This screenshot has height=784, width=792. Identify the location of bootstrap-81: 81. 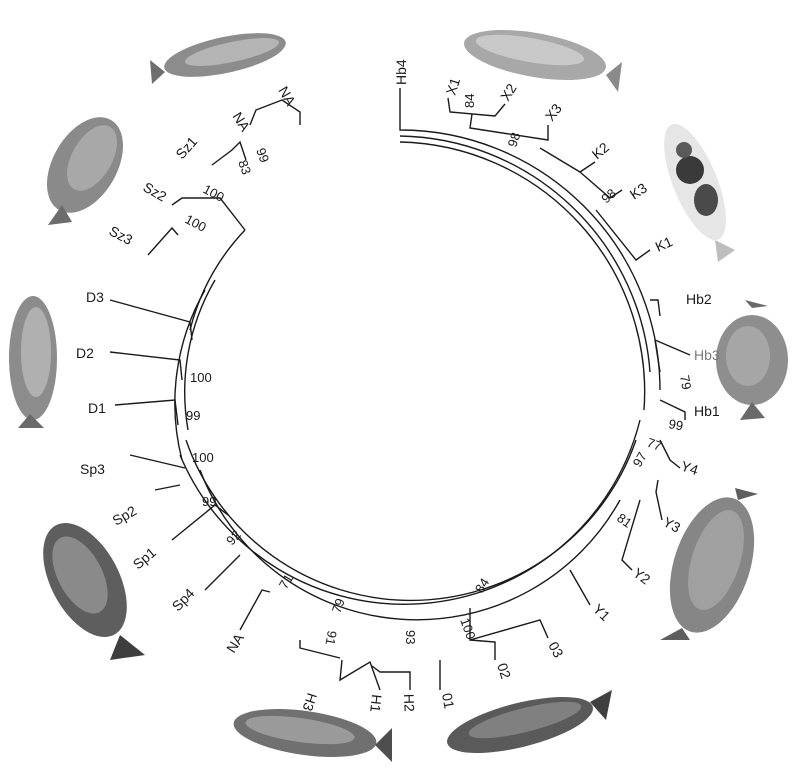
(624, 520).